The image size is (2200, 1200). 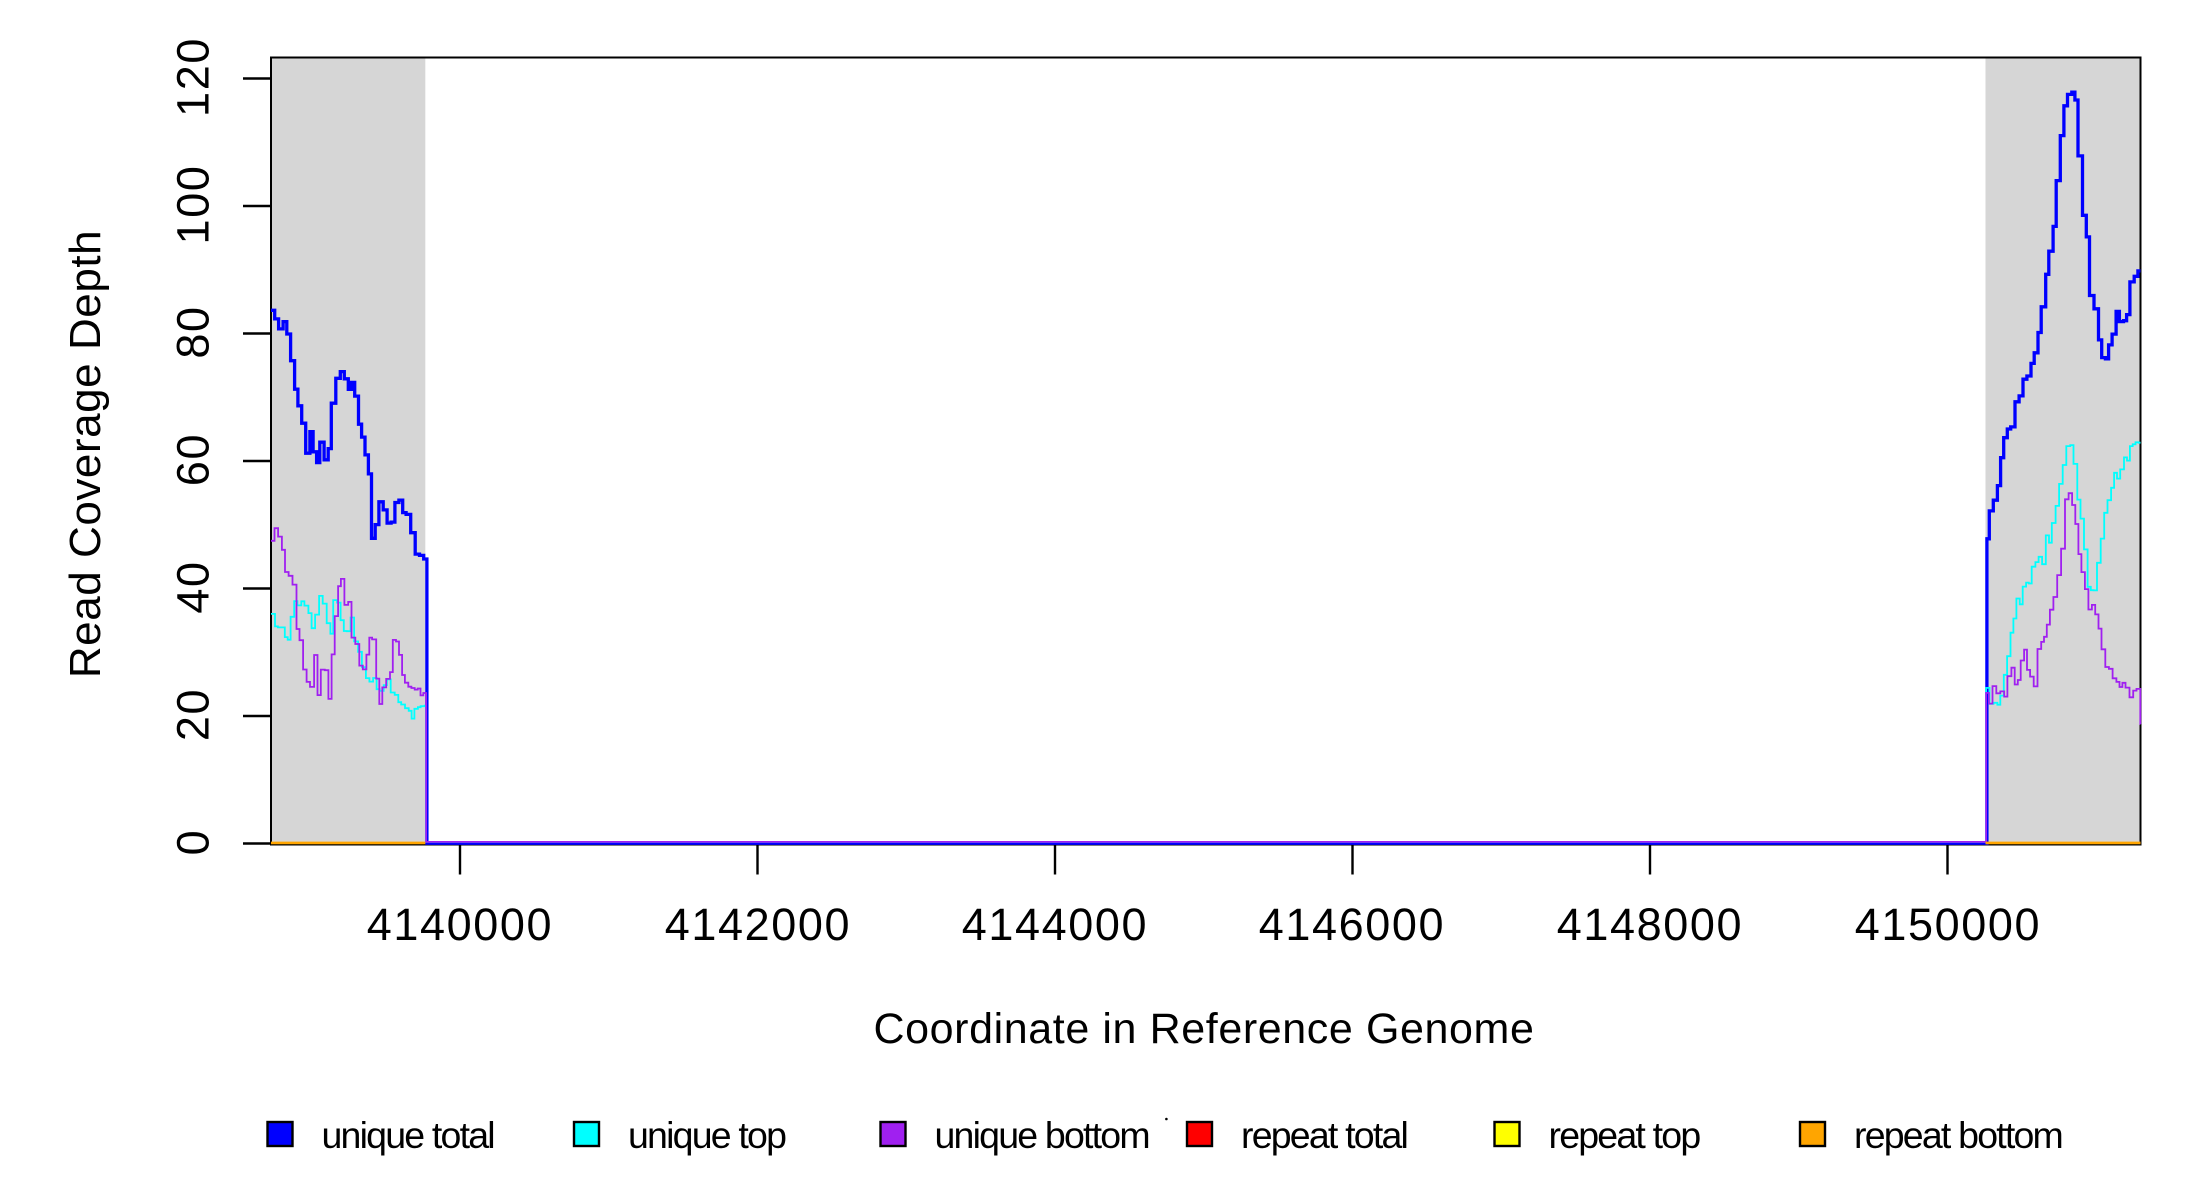 I want to click on svg-text: Read Coverage Depth, so click(x=85, y=454).